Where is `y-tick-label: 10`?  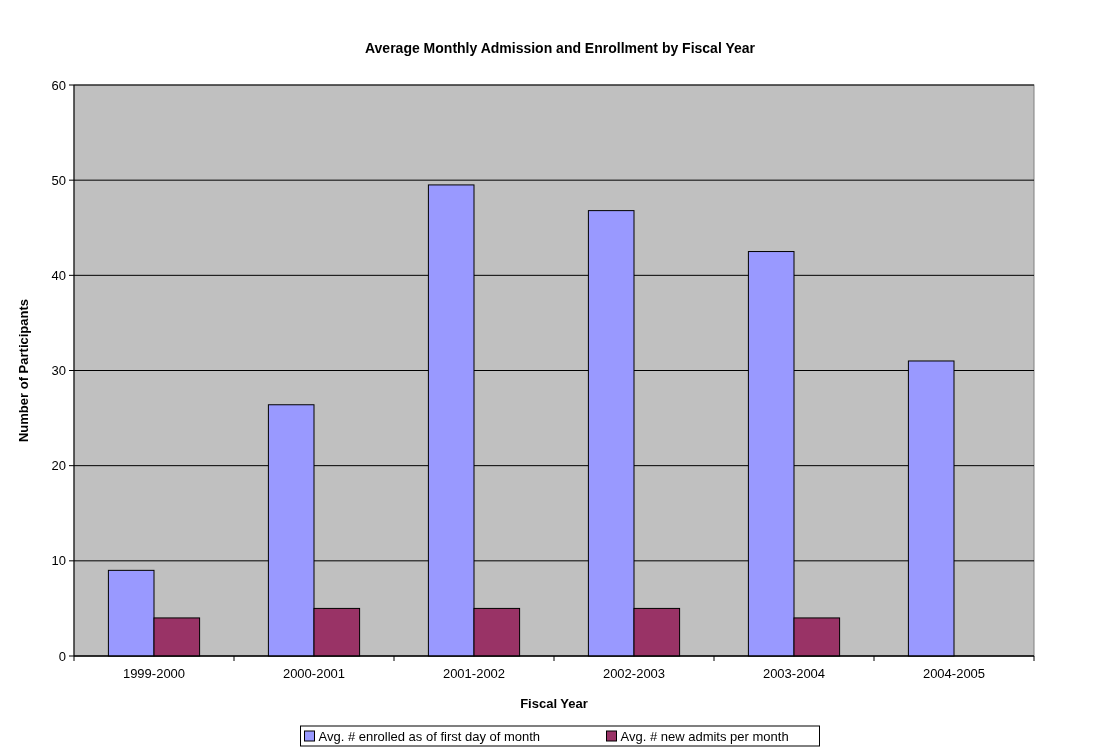 y-tick-label: 10 is located at coordinates (58, 561).